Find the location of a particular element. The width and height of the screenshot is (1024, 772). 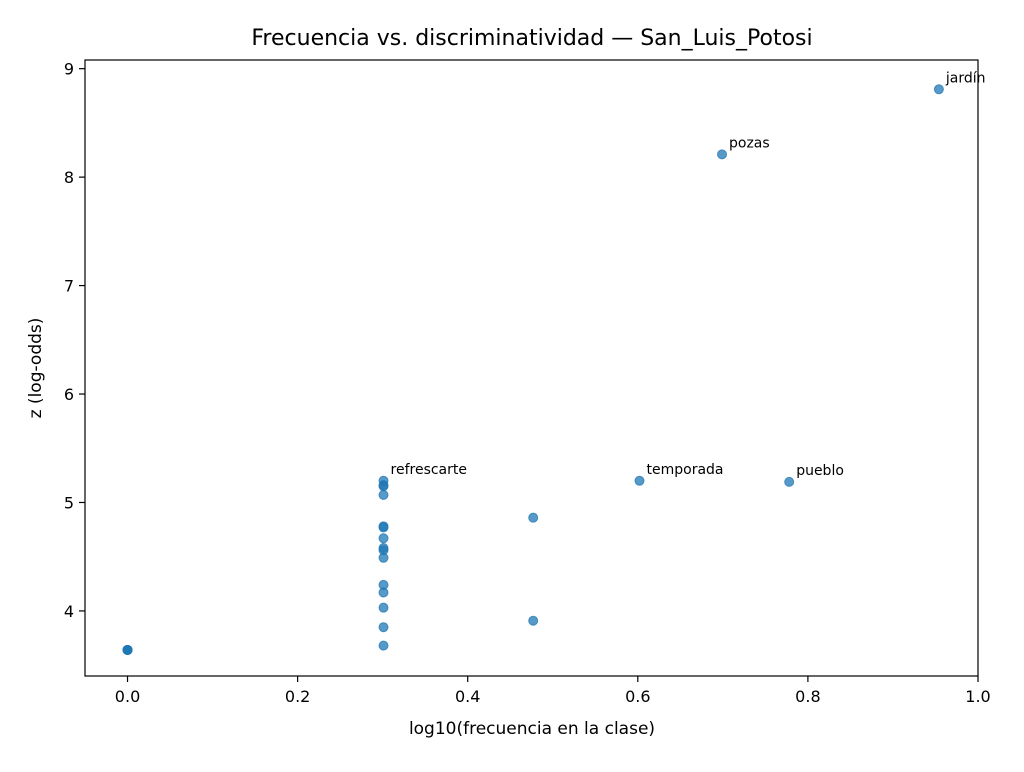

x-axis: 0.0 0.2 0.4 0.6 0.8 1.0 is located at coordinates (553, 691).